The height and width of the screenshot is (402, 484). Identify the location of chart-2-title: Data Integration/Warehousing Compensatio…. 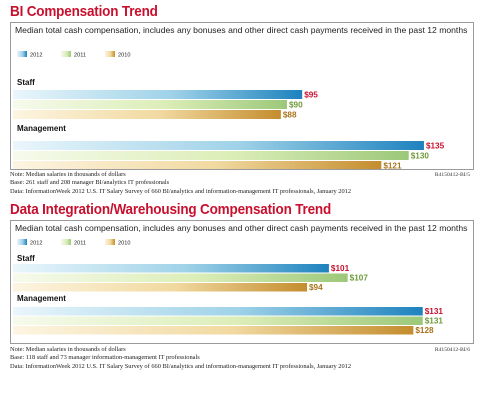
(171, 209).